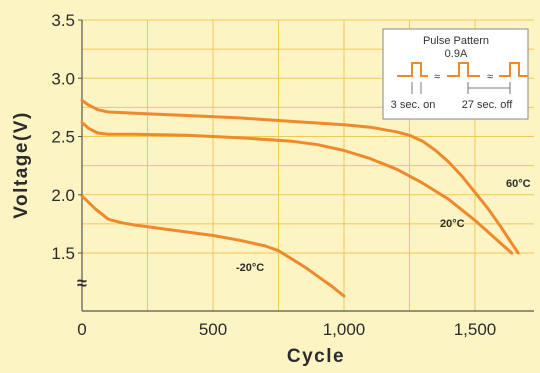 This screenshot has width=540, height=373. Describe the element at coordinates (475, 329) in the screenshot. I see `x-tick-label: 1,500` at that location.